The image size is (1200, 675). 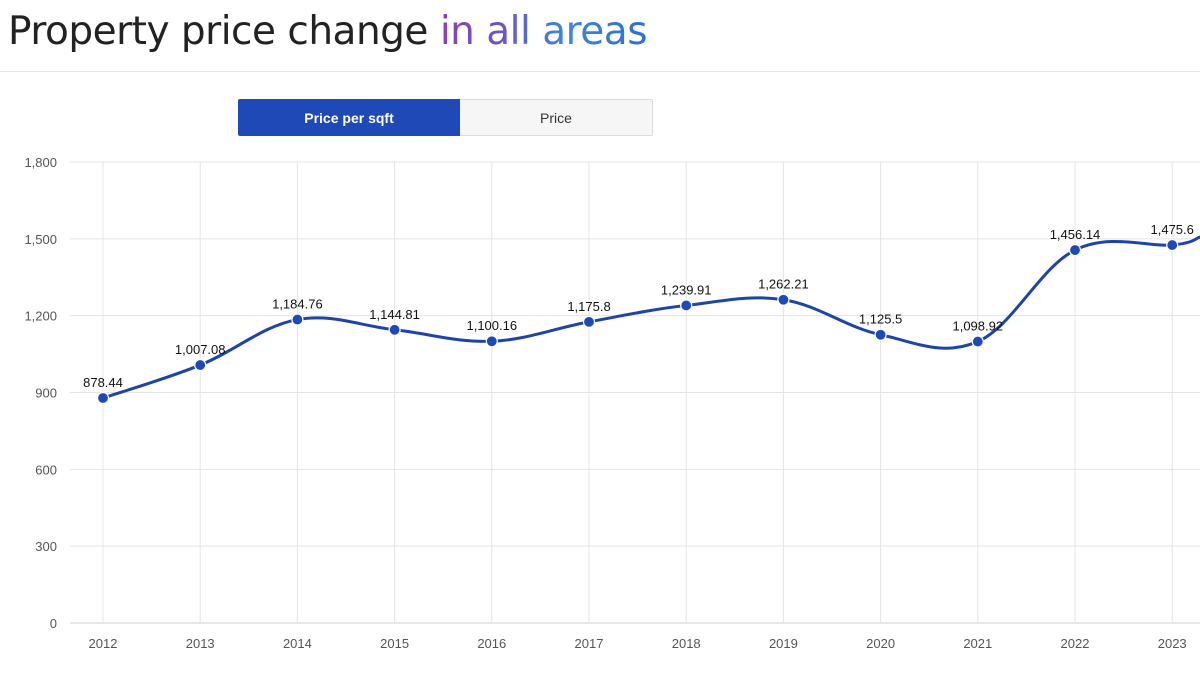 I want to click on data-label: 1,175.8, so click(x=588, y=306).